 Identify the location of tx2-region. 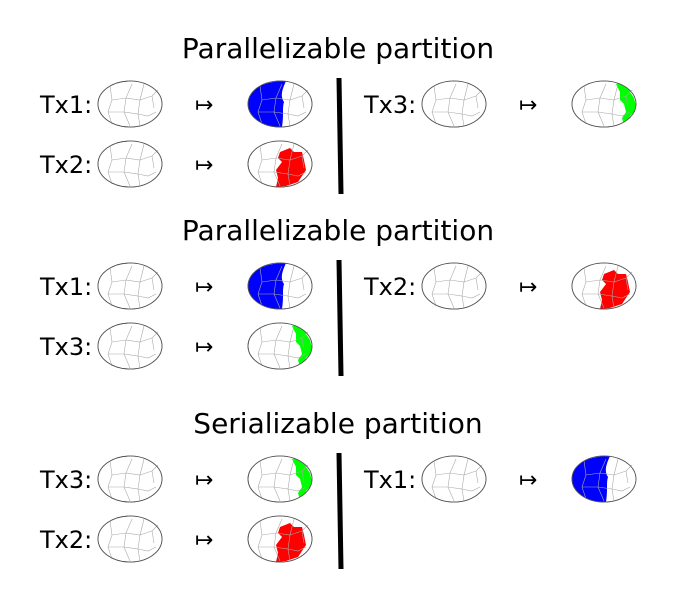
(291, 542).